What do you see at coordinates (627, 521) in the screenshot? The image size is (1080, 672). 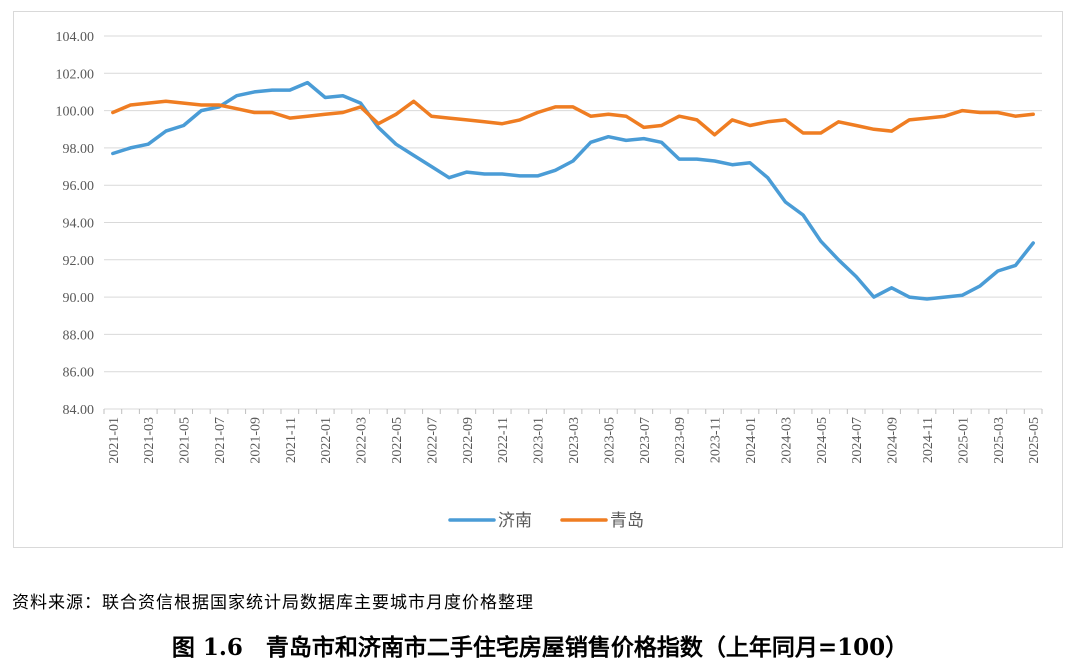 I see `legend-label: 青岛` at bounding box center [627, 521].